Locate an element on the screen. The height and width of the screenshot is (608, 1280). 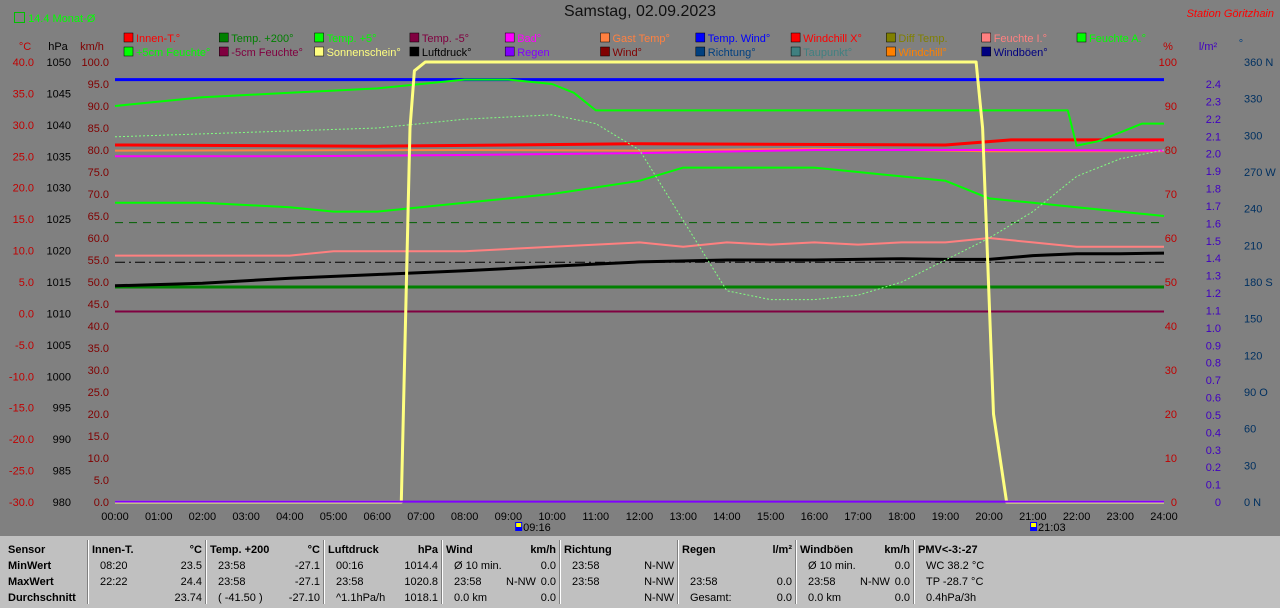
footer-time: 08:20 is located at coordinates (114, 566).